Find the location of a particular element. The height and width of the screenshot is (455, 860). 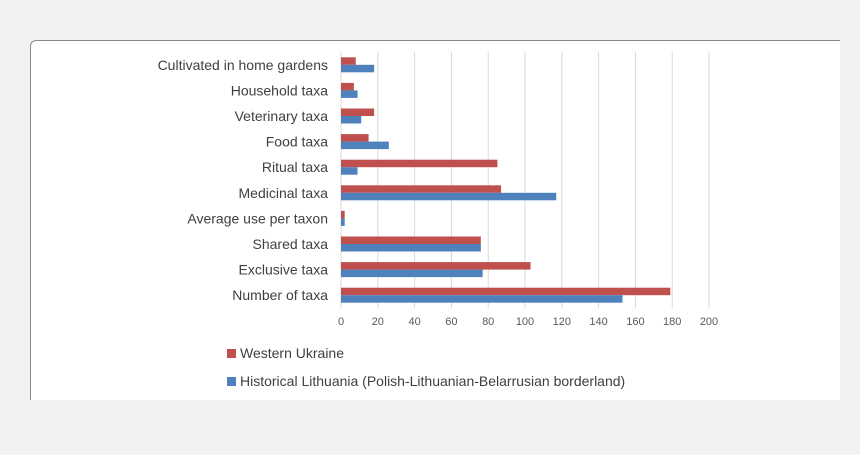

x-tick-label: 40 is located at coordinates (414, 322).